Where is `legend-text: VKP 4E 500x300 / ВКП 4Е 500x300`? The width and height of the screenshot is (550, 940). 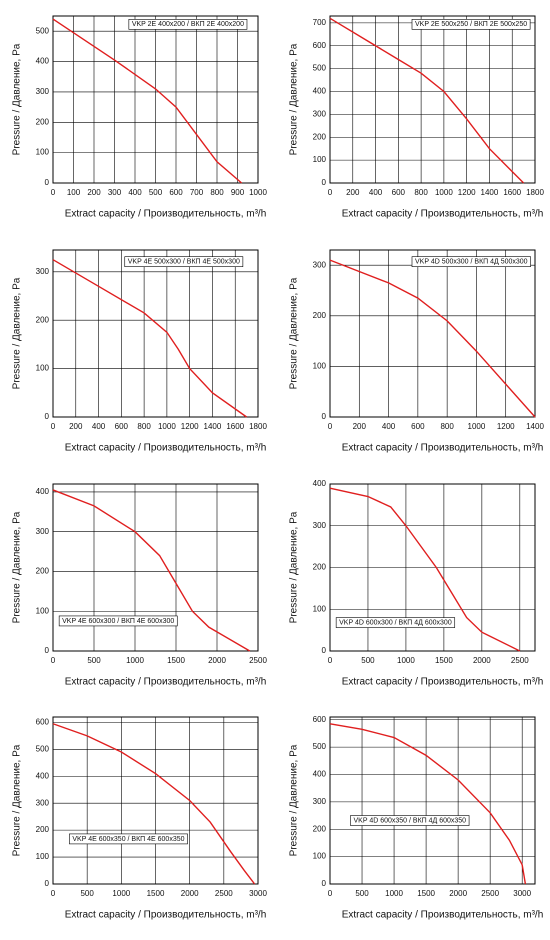
legend-text: VKP 4E 500x300 / ВКП 4Е 500x300 is located at coordinates (184, 262).